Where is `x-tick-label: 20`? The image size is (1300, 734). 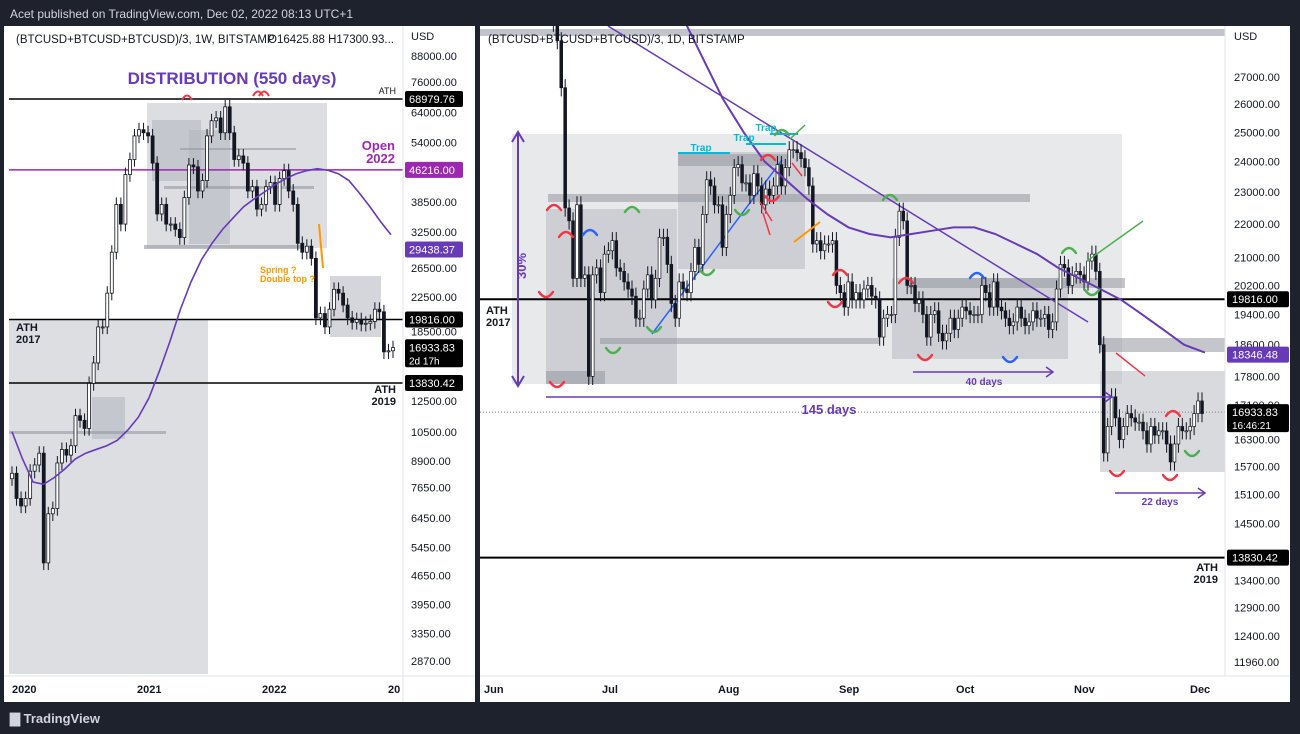 x-tick-label: 20 is located at coordinates (394, 690).